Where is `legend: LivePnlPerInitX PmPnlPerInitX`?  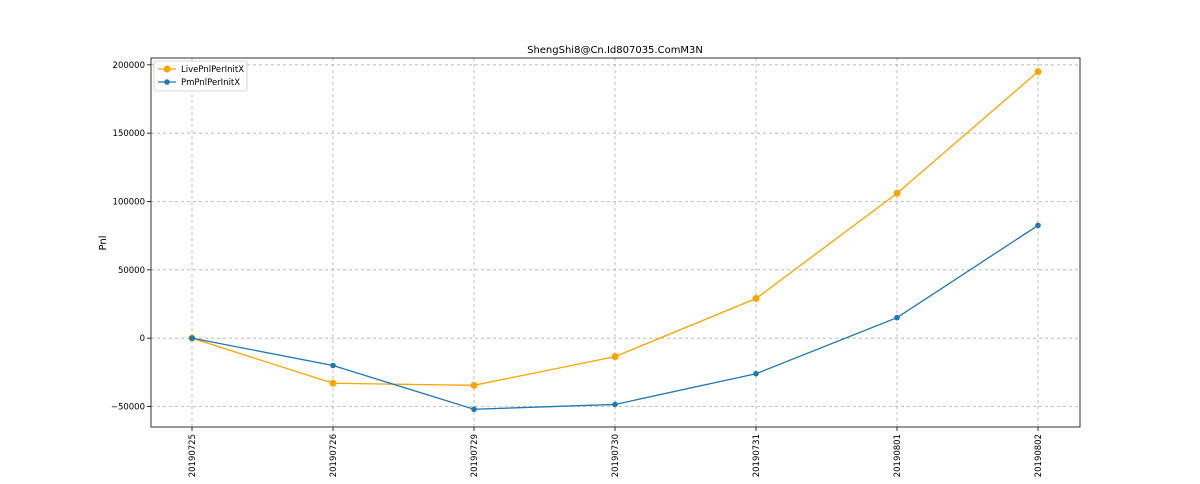 legend: LivePnlPerInitX PmPnlPerInitX is located at coordinates (200, 76).